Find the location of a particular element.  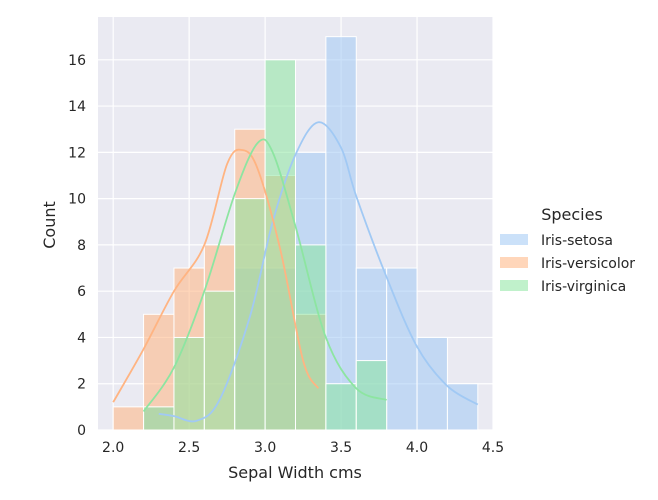

y-axis-ticks: 0 2 4 6 8 10 12 14 16 is located at coordinates (77, 246).